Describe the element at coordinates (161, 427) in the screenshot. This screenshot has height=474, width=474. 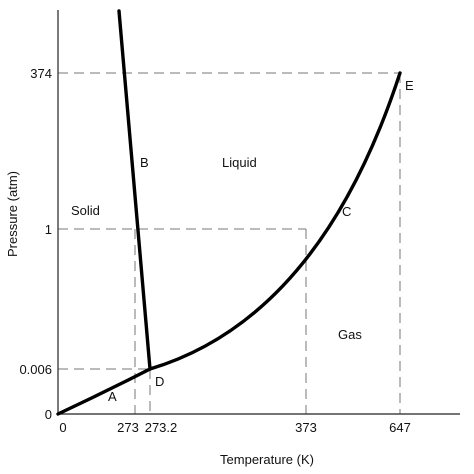
I see `x-tick-2732: 273.2` at that location.